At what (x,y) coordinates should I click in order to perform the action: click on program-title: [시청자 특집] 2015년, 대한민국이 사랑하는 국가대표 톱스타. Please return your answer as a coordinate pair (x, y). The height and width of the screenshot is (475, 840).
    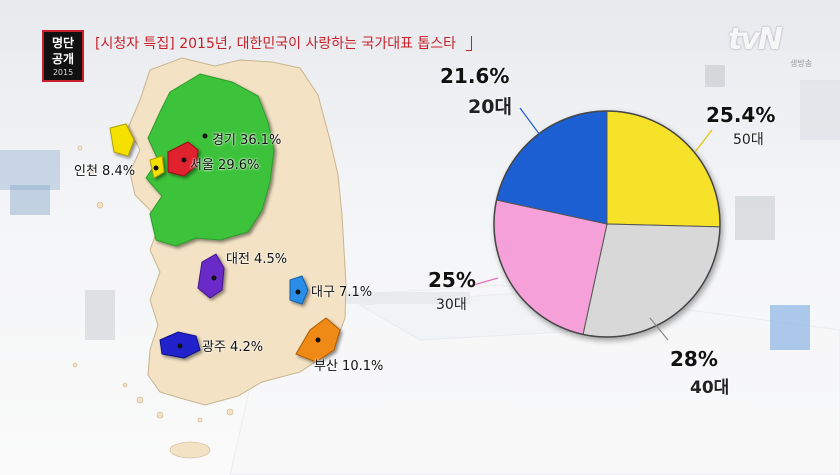
    Looking at the image, I should click on (276, 44).